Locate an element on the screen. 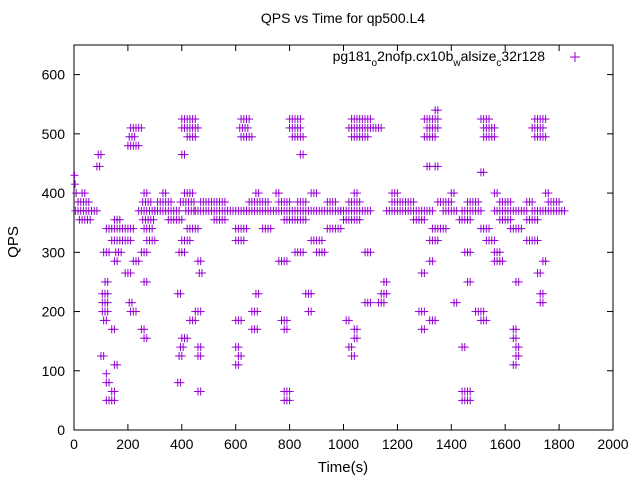 This screenshot has height=480, width=640. x-tick-label: 1600 is located at coordinates (505, 444).